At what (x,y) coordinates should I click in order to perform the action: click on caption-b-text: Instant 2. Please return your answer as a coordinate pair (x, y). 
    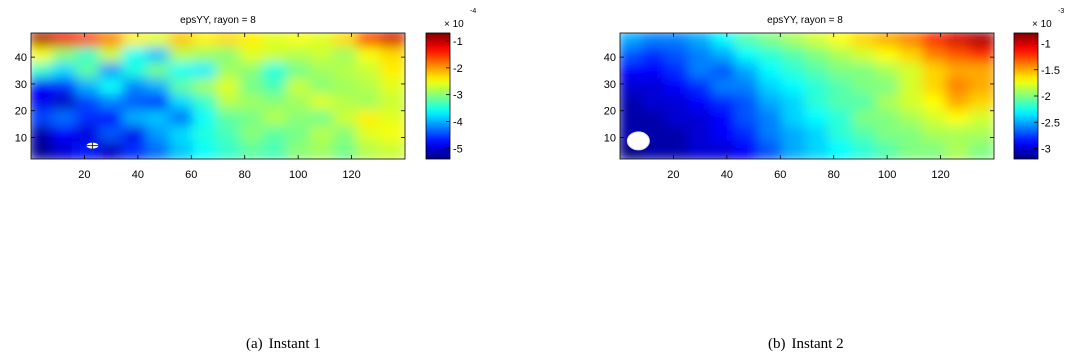
    Looking at the image, I should click on (817, 344).